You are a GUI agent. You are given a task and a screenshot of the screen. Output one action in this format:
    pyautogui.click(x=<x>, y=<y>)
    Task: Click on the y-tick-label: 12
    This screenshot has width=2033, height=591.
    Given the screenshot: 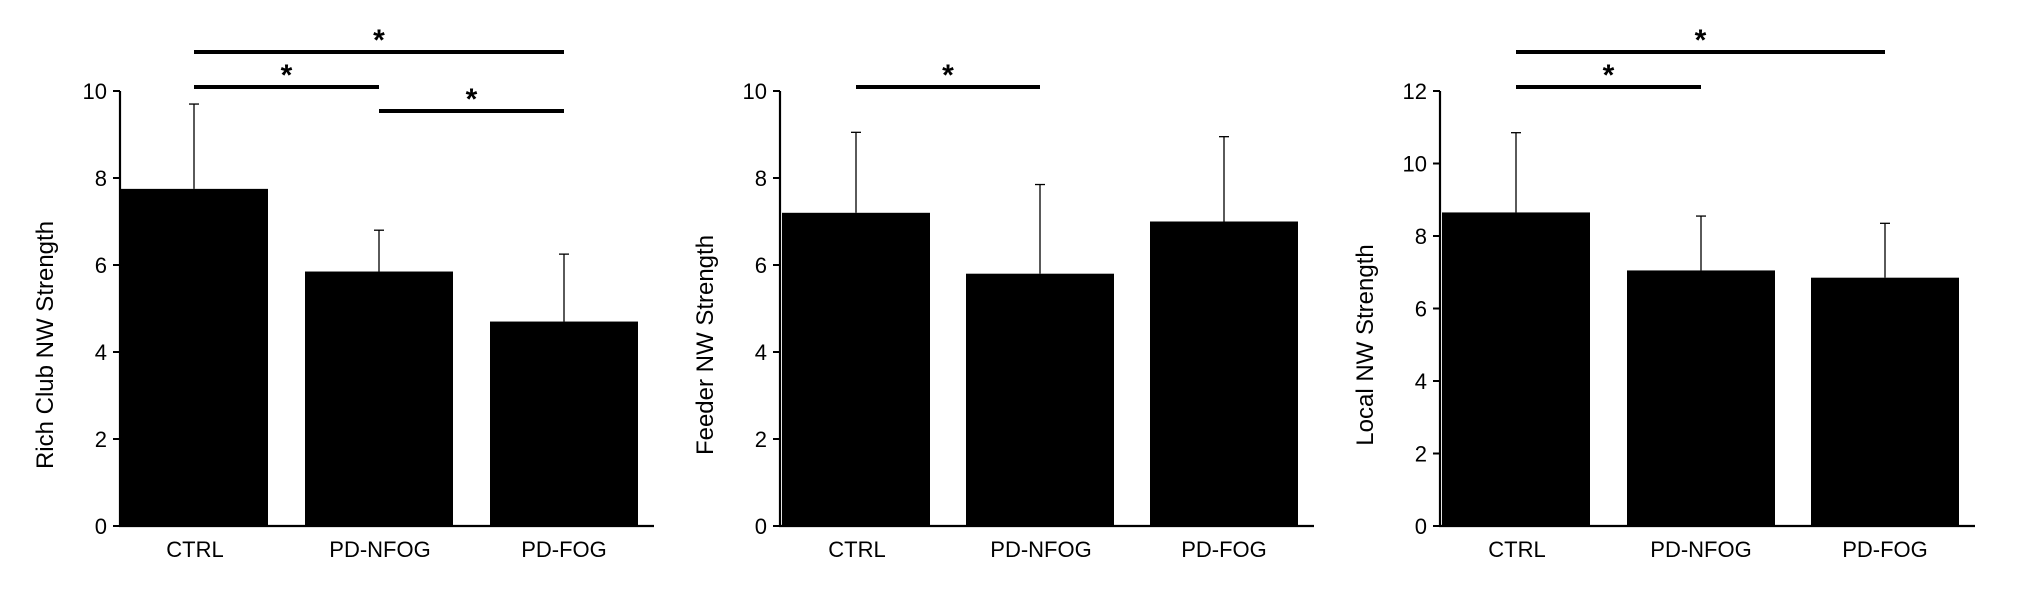 What is the action you would take?
    pyautogui.click(x=1415, y=91)
    